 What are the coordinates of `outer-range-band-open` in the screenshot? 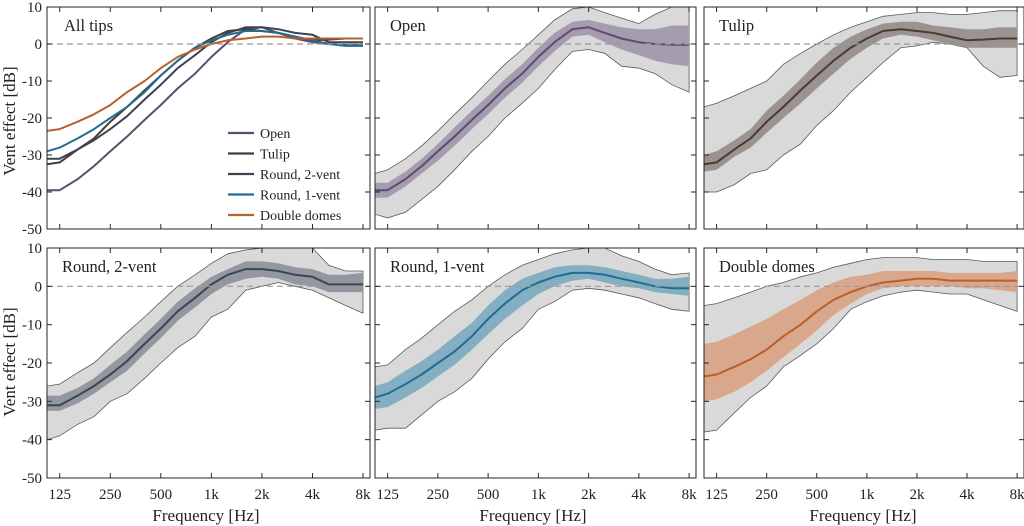 It's located at (532, 112).